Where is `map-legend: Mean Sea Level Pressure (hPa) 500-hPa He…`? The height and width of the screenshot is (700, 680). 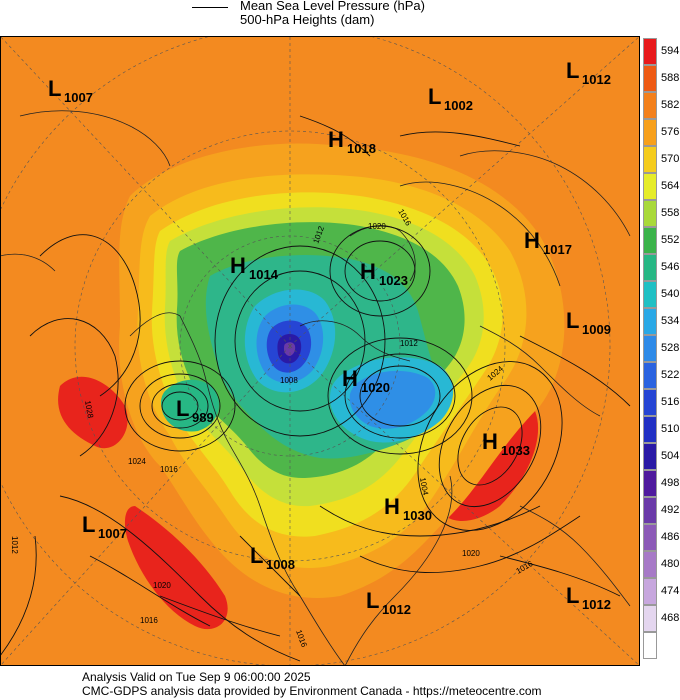 map-legend: Mean Sea Level Pressure (hPa) 500-hPa He… is located at coordinates (340, 16).